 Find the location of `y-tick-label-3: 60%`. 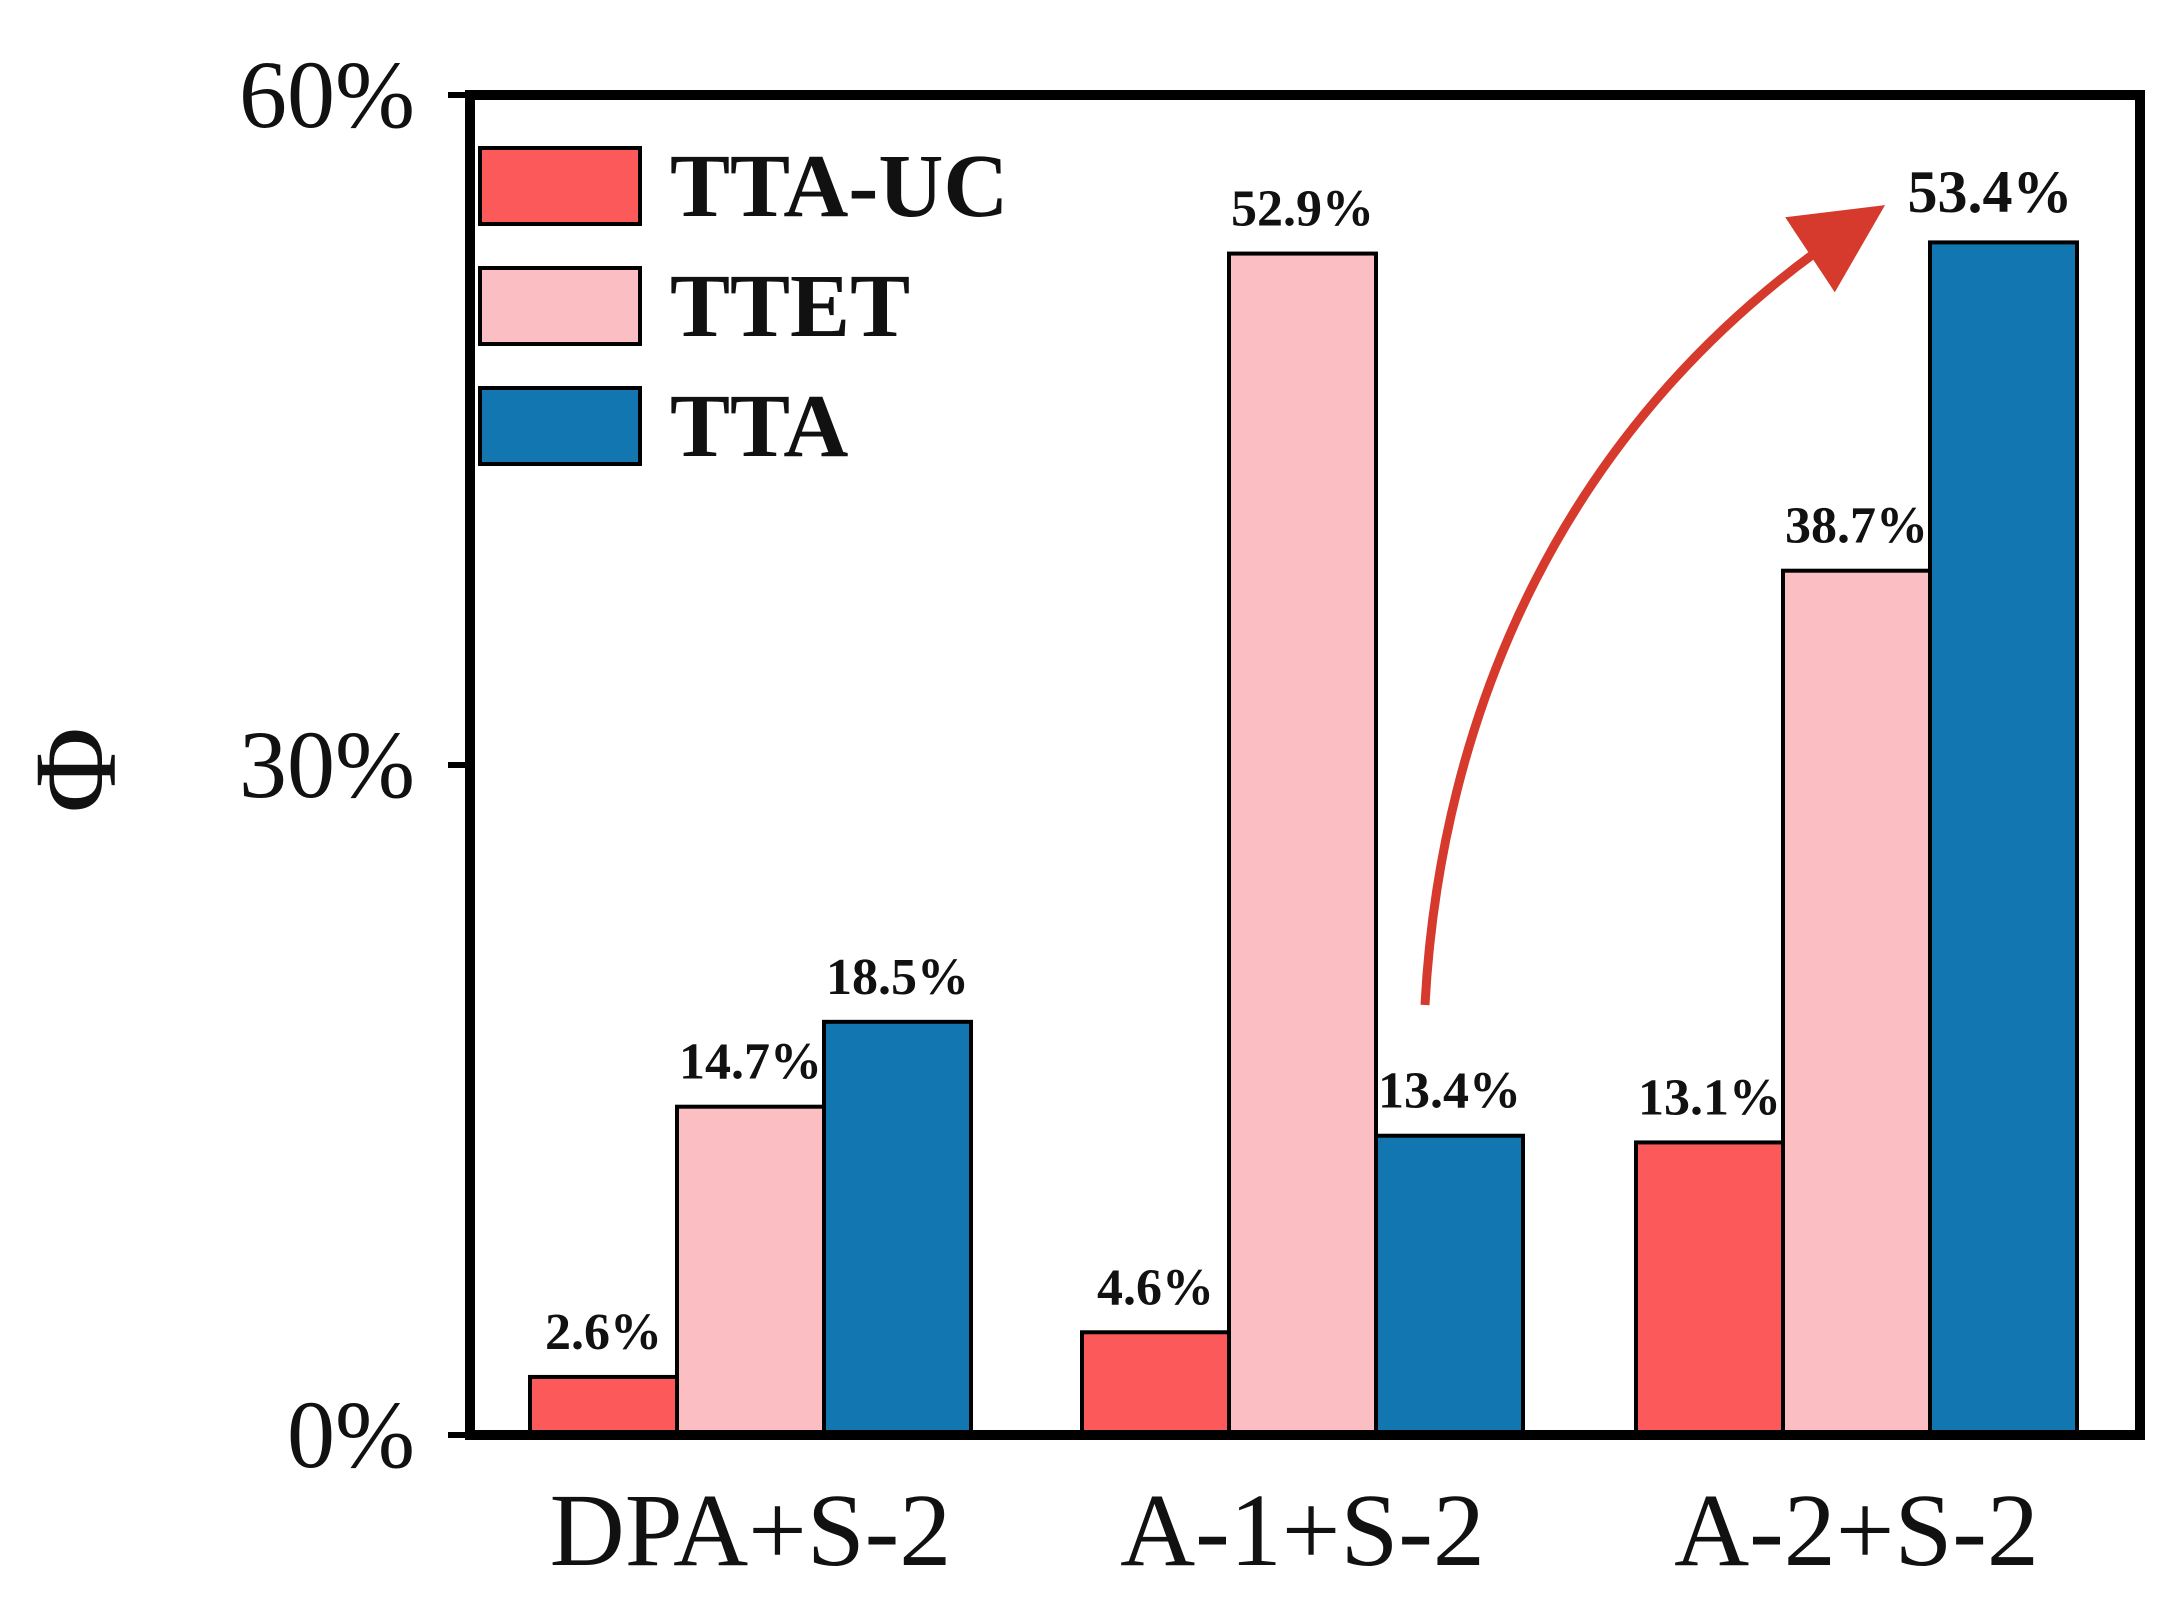

y-tick-label-3: 60% is located at coordinates (327, 94).